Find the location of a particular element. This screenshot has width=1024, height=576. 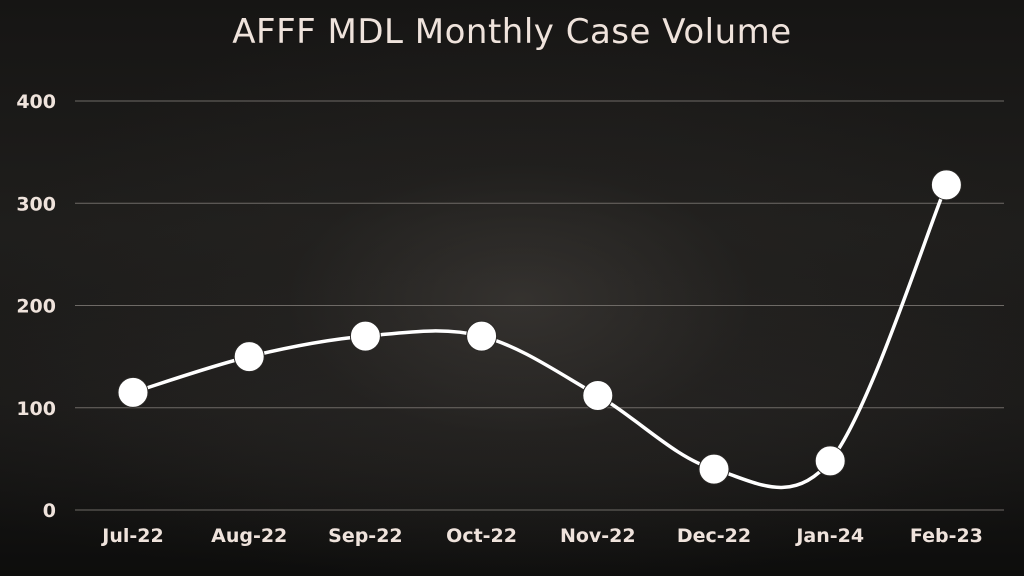

x-tick-label: Sep-22 is located at coordinates (365, 536).